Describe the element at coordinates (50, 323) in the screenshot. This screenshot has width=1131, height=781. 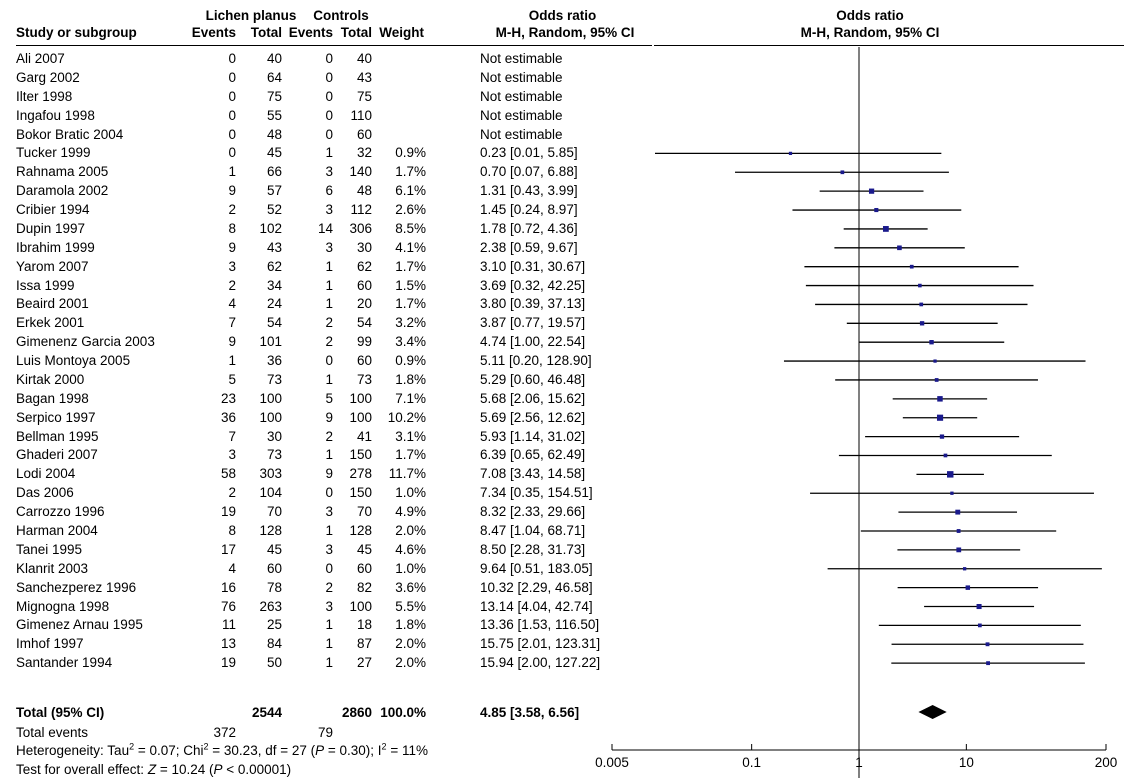
I see `study-name: Erkek 2001` at that location.